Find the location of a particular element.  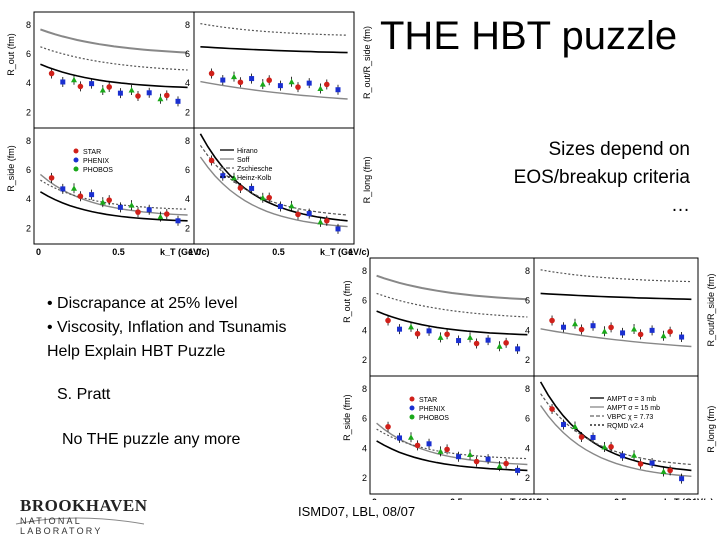

axis-label-y: R_long (fm) is located at coordinates (367, 179).